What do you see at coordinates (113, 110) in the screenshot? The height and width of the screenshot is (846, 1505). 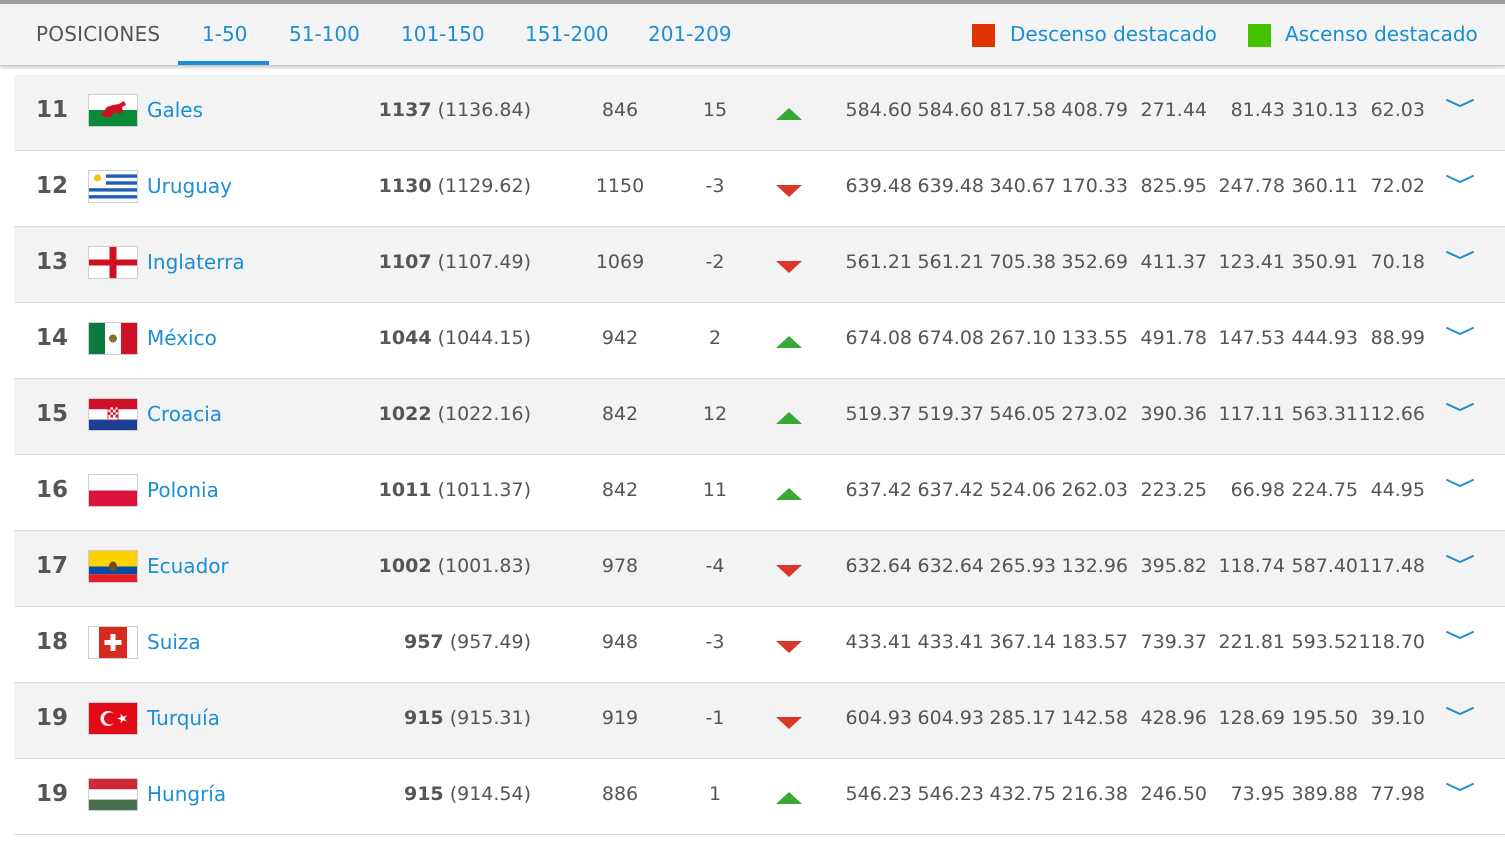 I see `wales-flag` at bounding box center [113, 110].